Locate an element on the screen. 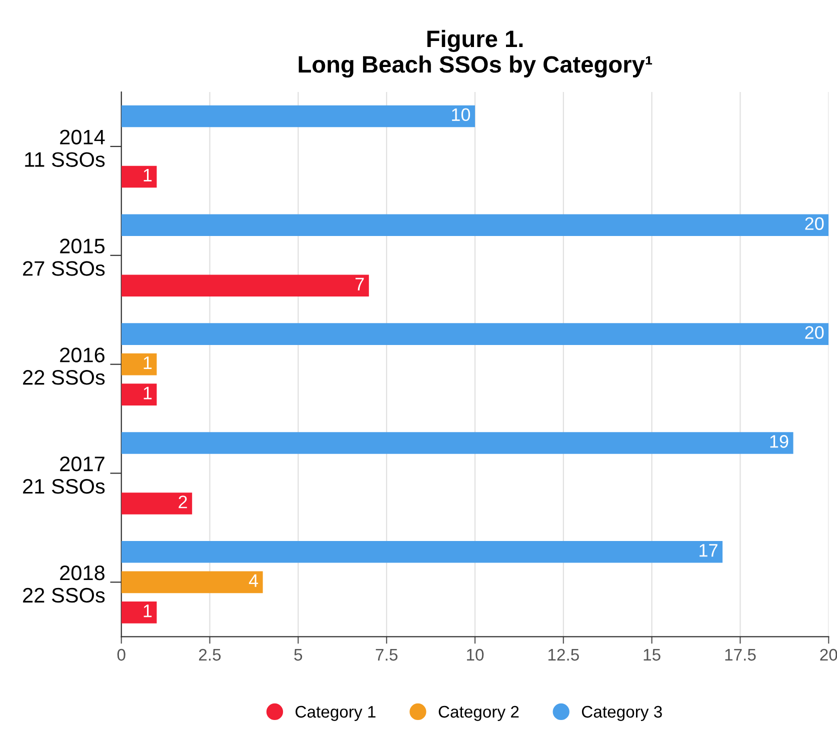 The image size is (837, 736). y-tick-label: 2015 27 SSOs is located at coordinates (64, 257).